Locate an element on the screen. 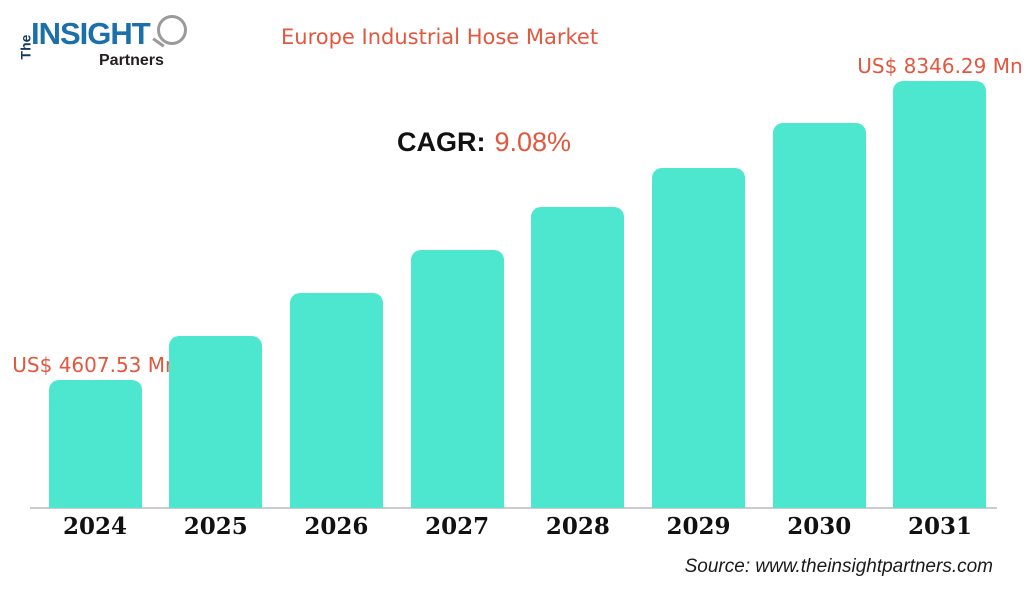 The width and height of the screenshot is (1027, 591). brand-logo: The INSIGHT Partners is located at coordinates (109, 42).